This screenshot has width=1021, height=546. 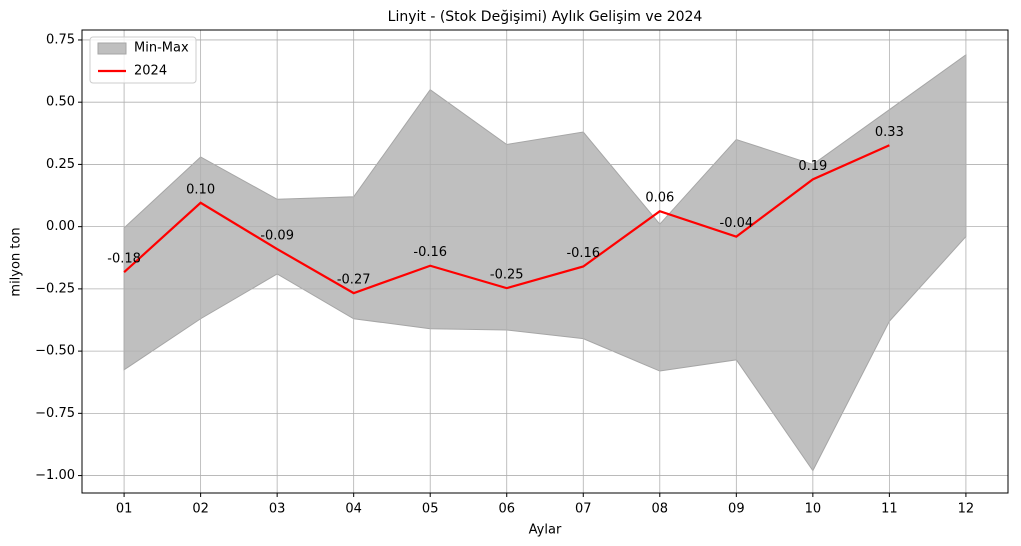 I want to click on x-tick-label: 12, so click(x=966, y=509).